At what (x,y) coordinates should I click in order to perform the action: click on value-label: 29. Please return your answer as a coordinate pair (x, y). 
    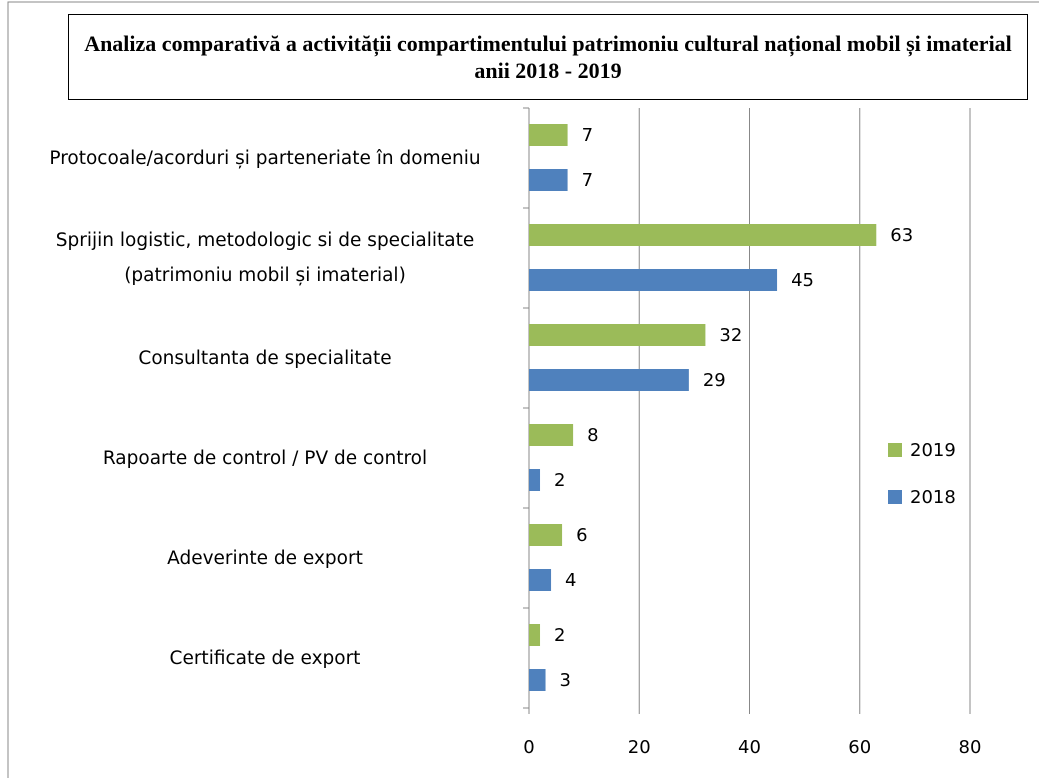
    Looking at the image, I should click on (714, 380).